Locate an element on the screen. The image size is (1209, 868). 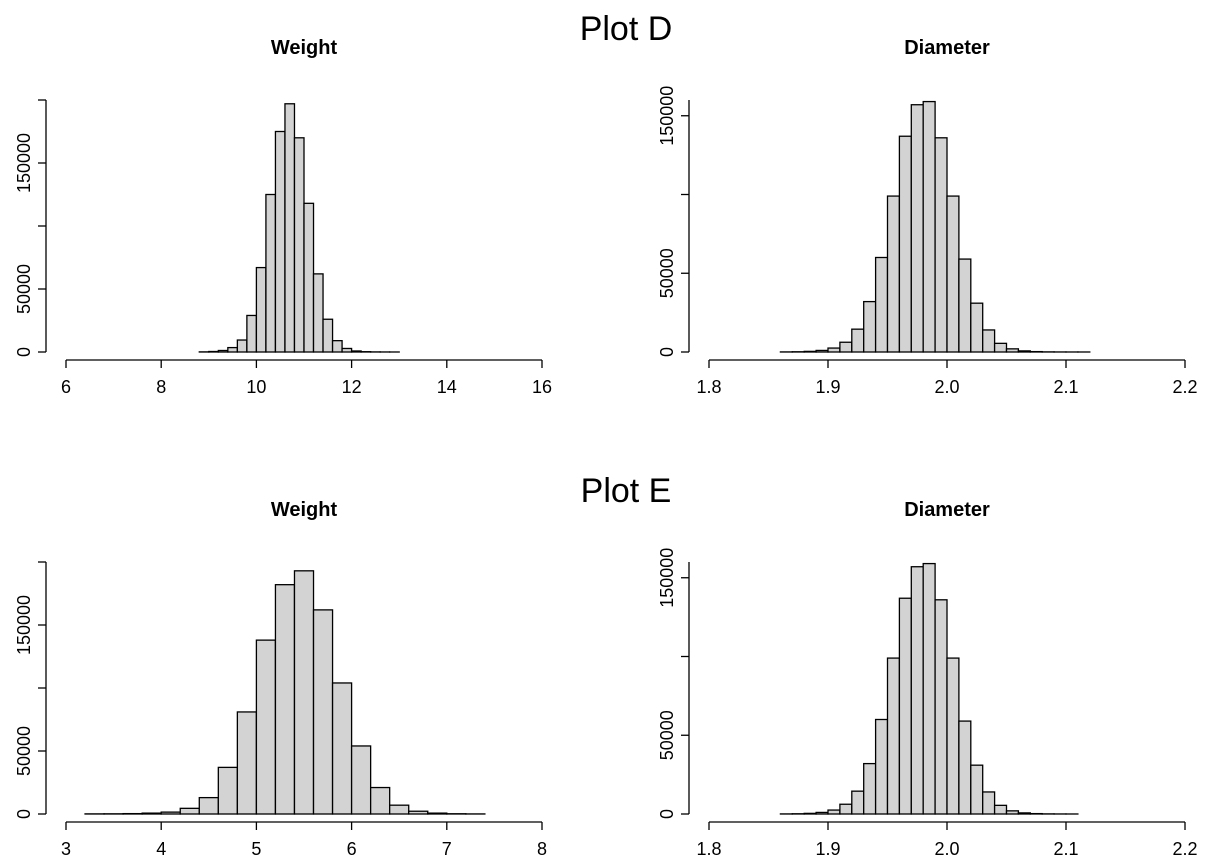
x-tick-label: 4 is located at coordinates (161, 849).